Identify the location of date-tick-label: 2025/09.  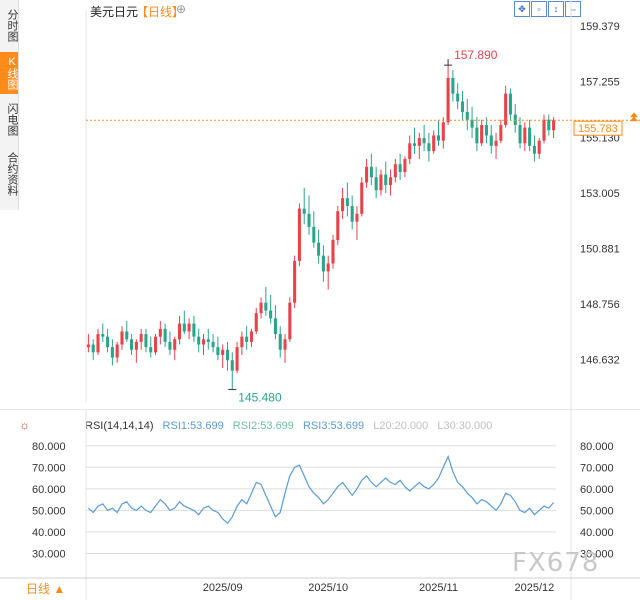
(223, 588).